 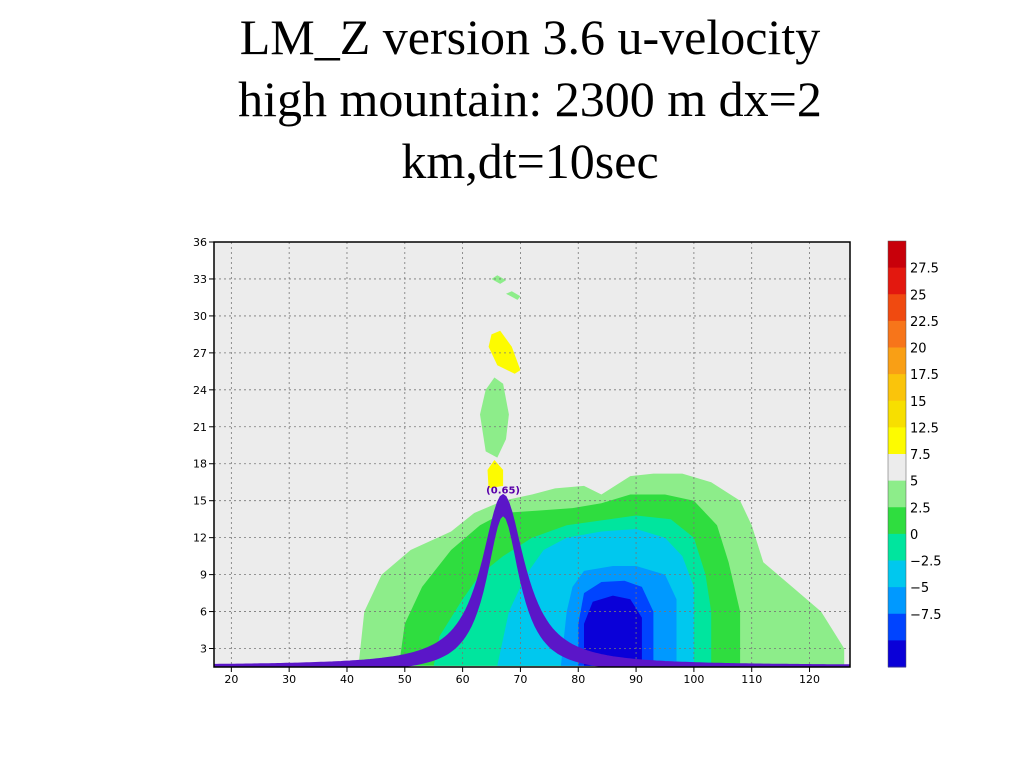 What do you see at coordinates (924, 375) in the screenshot?
I see `colorbar-label-5: 17.5` at bounding box center [924, 375].